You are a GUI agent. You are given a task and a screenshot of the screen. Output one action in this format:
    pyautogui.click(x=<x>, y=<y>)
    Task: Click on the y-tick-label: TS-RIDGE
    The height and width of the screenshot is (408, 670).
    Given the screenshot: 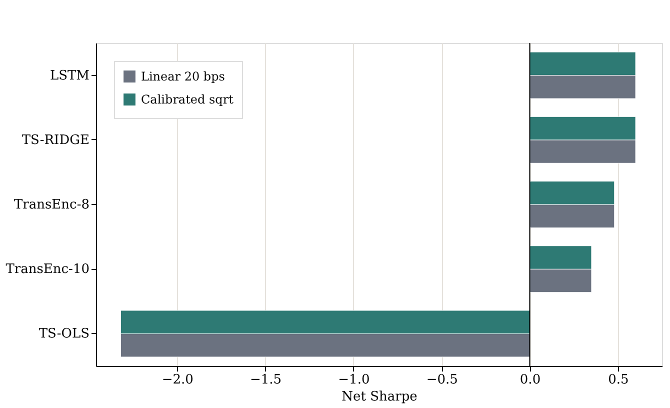 What is the action you would take?
    pyautogui.click(x=56, y=140)
    